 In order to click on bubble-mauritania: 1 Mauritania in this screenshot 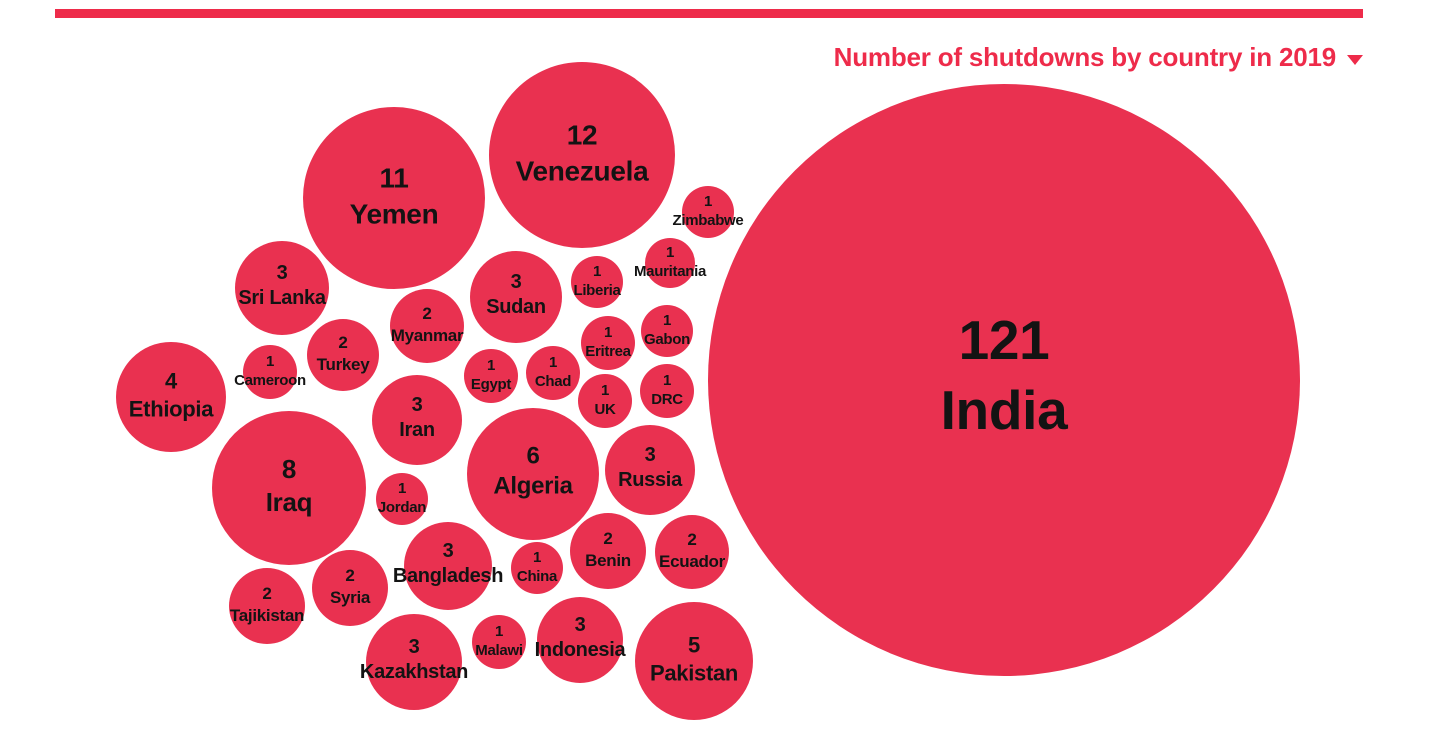, I will do `click(670, 263)`.